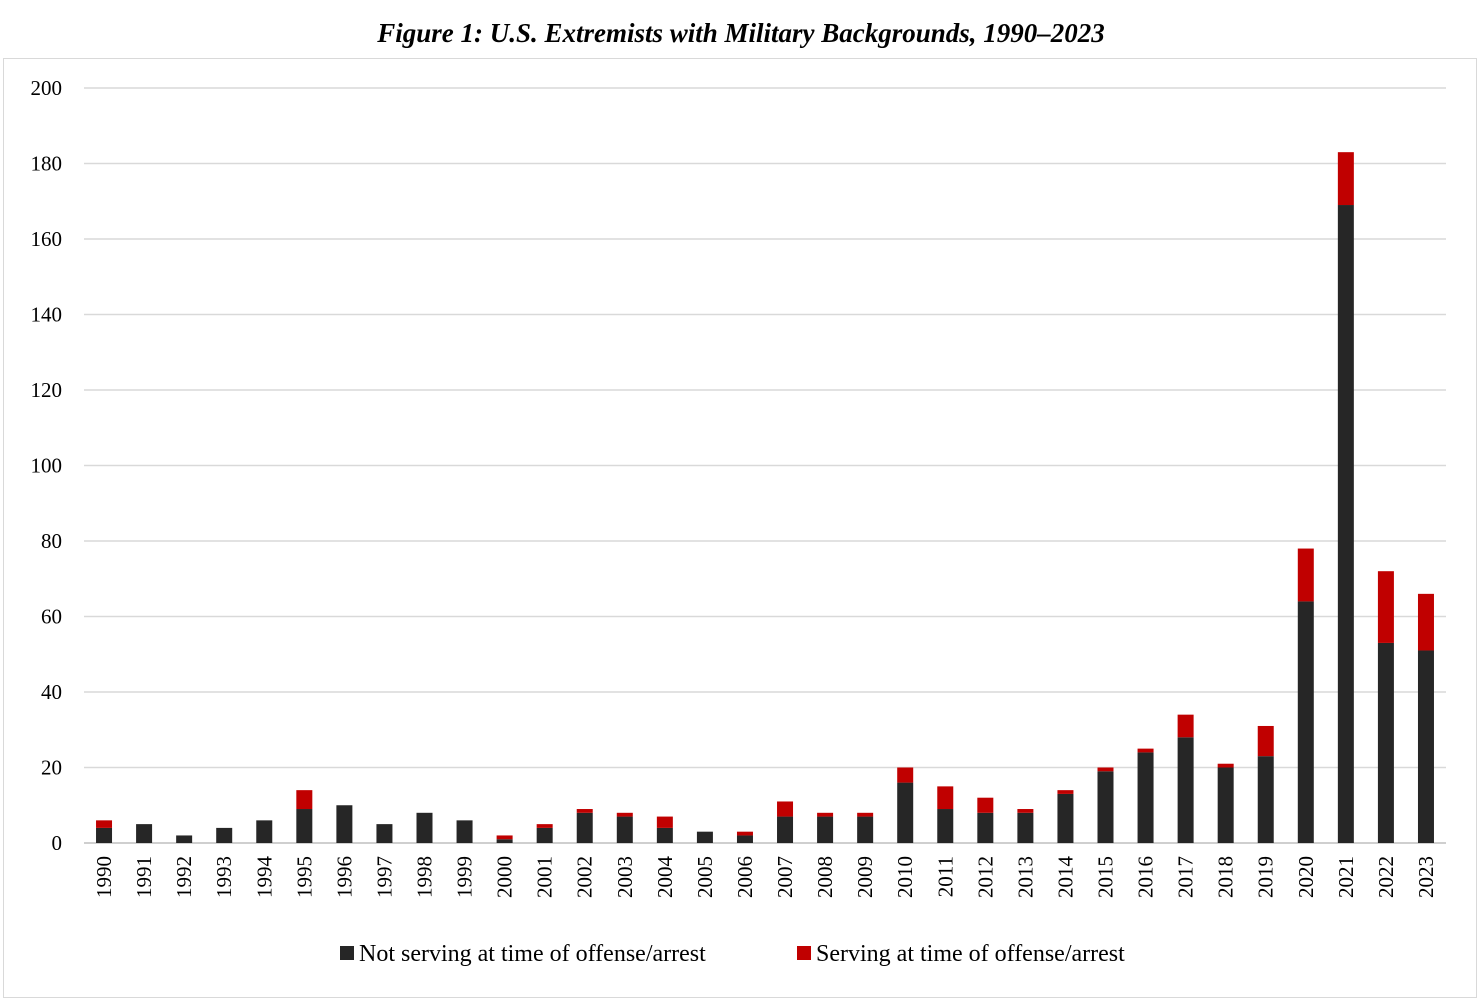 This screenshot has width=1482, height=998. What do you see at coordinates (1105, 769) in the screenshot?
I see `bar-2015-serving` at bounding box center [1105, 769].